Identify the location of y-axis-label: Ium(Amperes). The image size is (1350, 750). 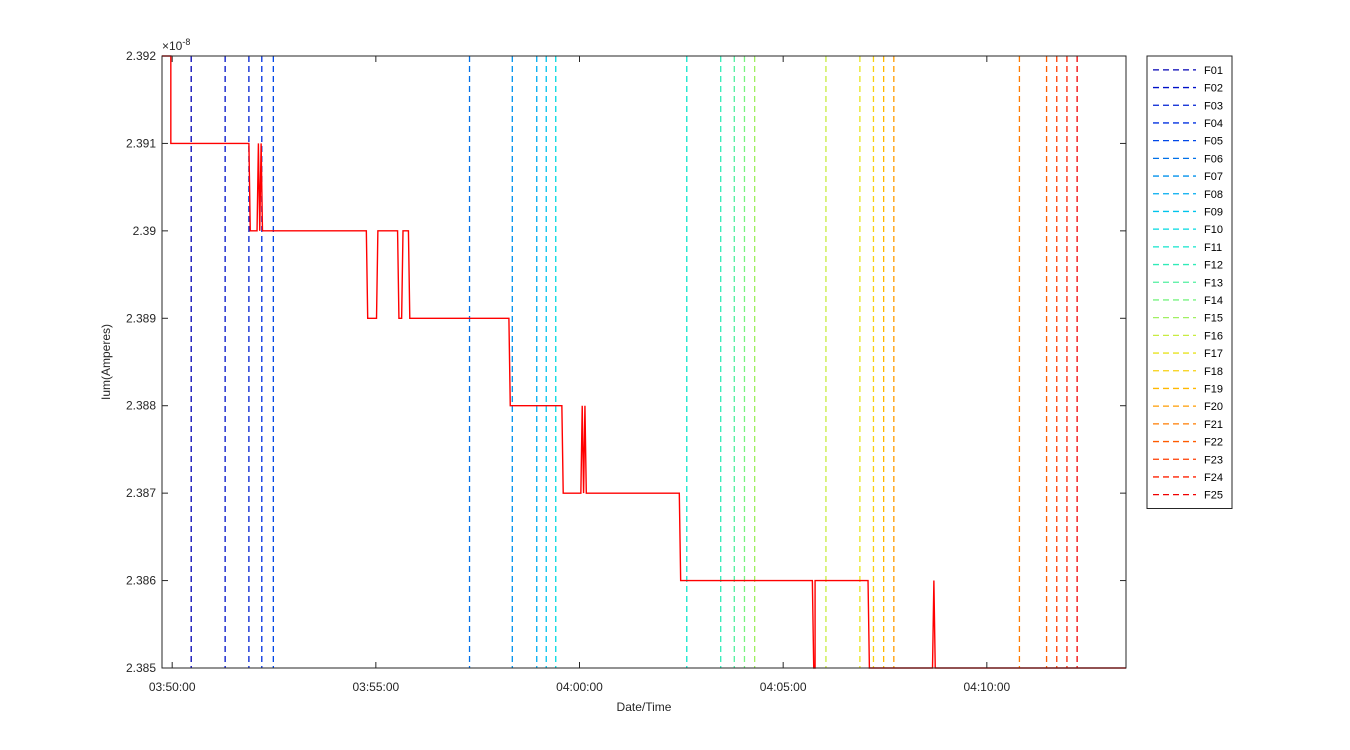
(106, 362).